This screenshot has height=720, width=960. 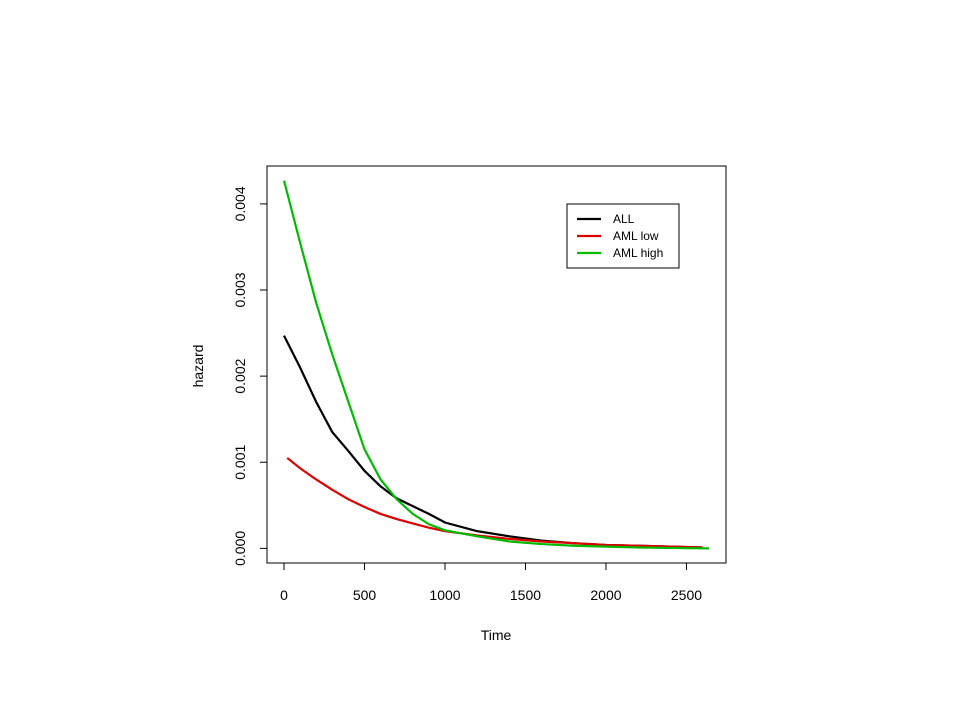 What do you see at coordinates (638, 253) in the screenshot?
I see `legend-label: AML high` at bounding box center [638, 253].